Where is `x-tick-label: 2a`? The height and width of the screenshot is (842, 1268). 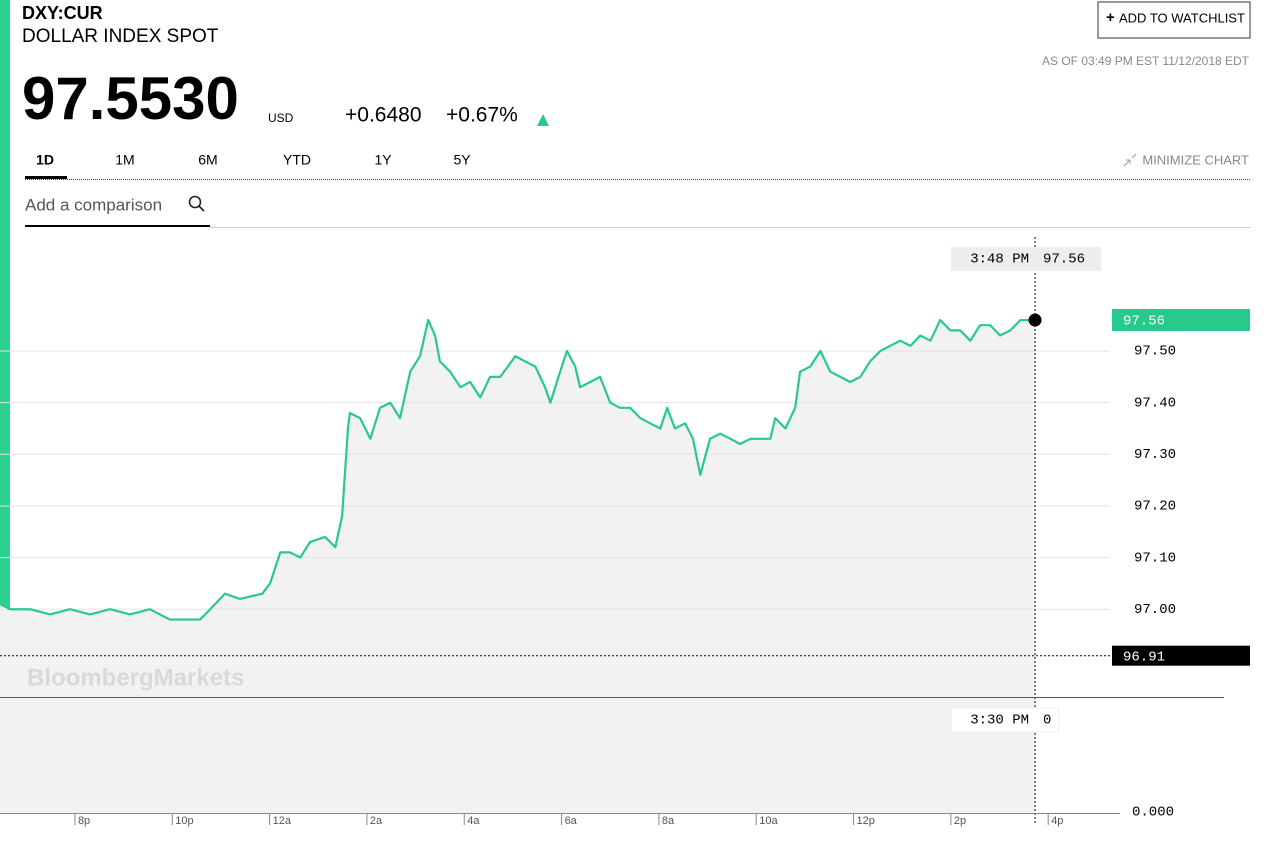 x-tick-label: 2a is located at coordinates (376, 821).